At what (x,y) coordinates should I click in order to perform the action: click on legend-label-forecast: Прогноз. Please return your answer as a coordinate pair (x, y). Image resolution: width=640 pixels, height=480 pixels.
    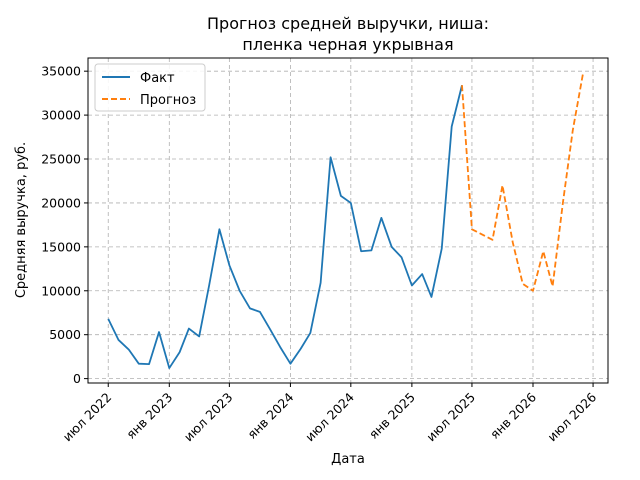
    Looking at the image, I should click on (168, 100).